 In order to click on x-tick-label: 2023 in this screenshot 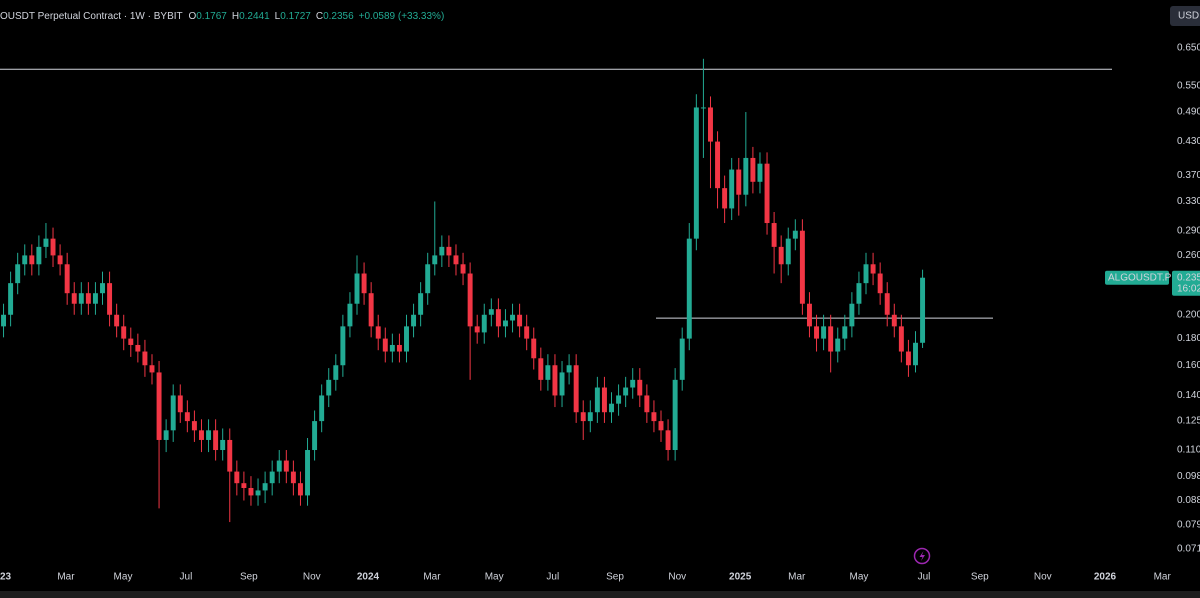, I will do `click(6, 577)`.